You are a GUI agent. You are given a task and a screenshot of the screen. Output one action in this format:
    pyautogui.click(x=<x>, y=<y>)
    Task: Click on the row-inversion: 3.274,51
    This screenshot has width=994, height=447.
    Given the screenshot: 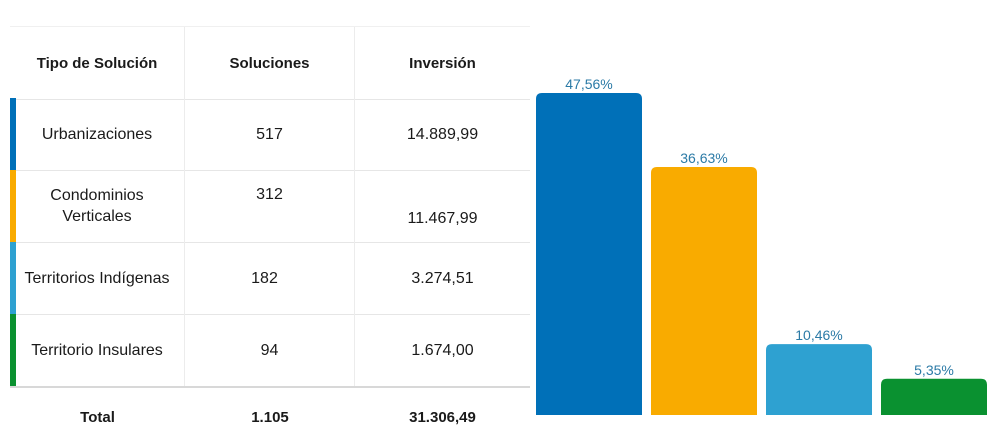 What is the action you would take?
    pyautogui.click(x=442, y=278)
    